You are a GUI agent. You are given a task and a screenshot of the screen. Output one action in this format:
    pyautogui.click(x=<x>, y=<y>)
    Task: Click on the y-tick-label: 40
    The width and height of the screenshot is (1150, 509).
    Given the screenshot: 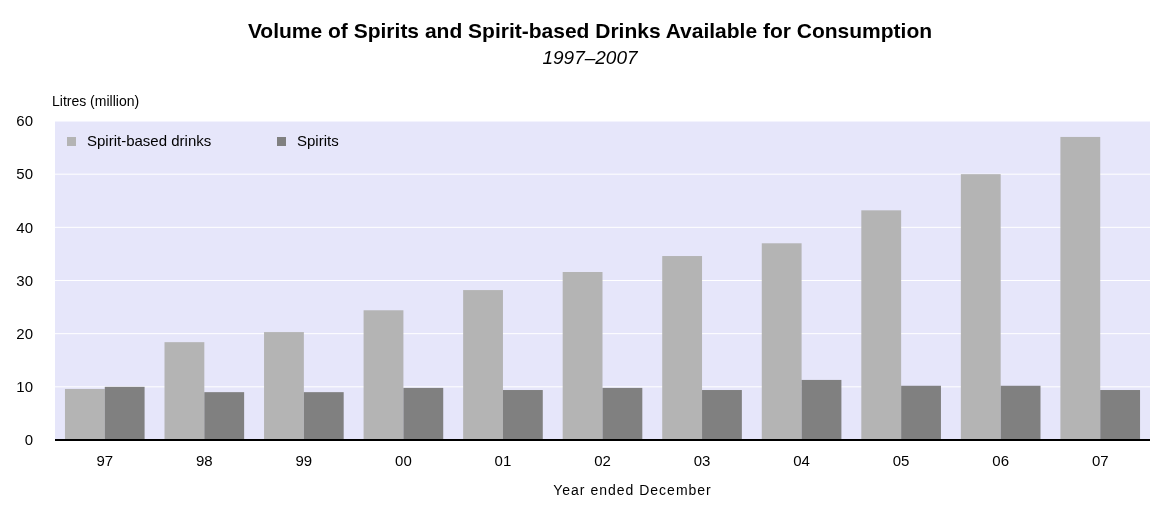 What is the action you would take?
    pyautogui.click(x=24, y=227)
    